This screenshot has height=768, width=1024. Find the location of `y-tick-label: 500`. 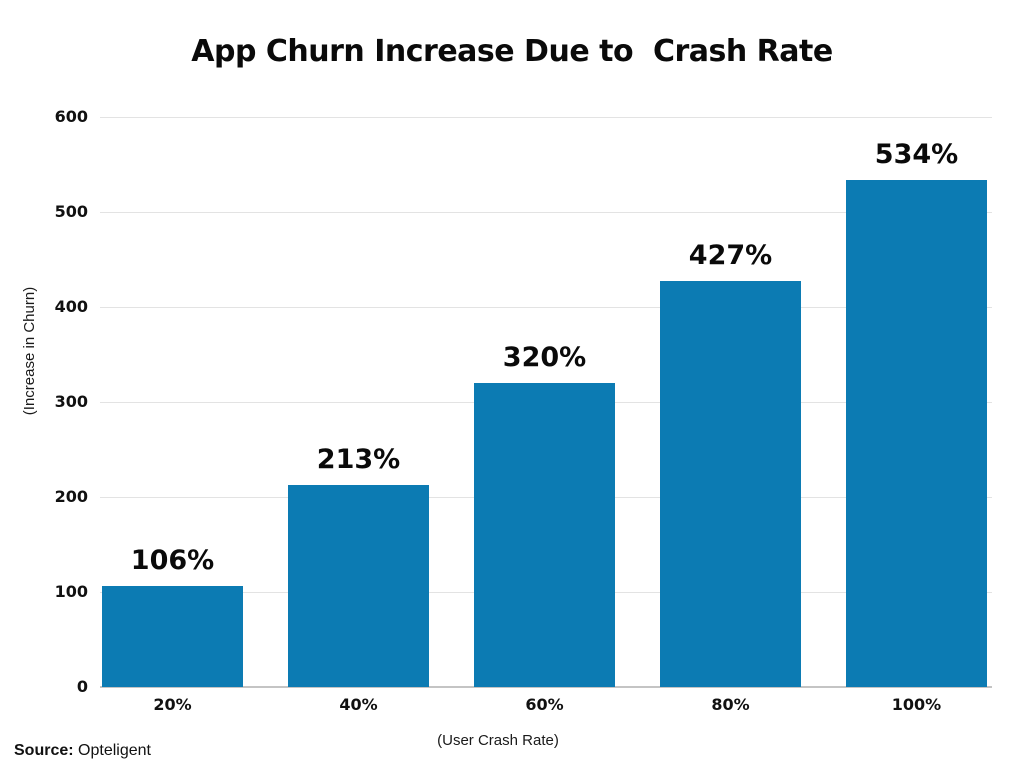

y-tick-label: 500 is located at coordinates (71, 211).